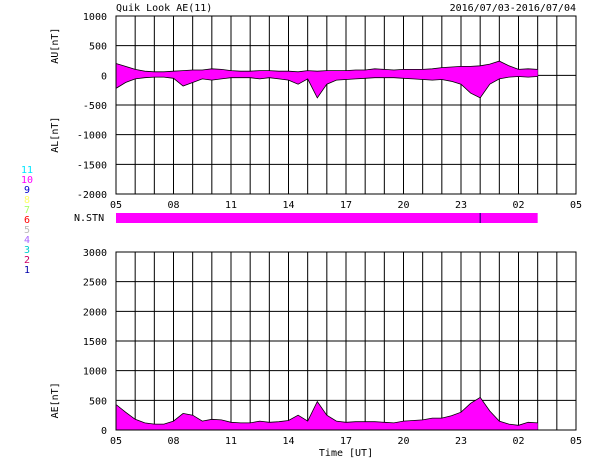 The width and height of the screenshot is (590, 460). Describe the element at coordinates (89, 218) in the screenshot. I see `nstn-label: N.STN` at that location.